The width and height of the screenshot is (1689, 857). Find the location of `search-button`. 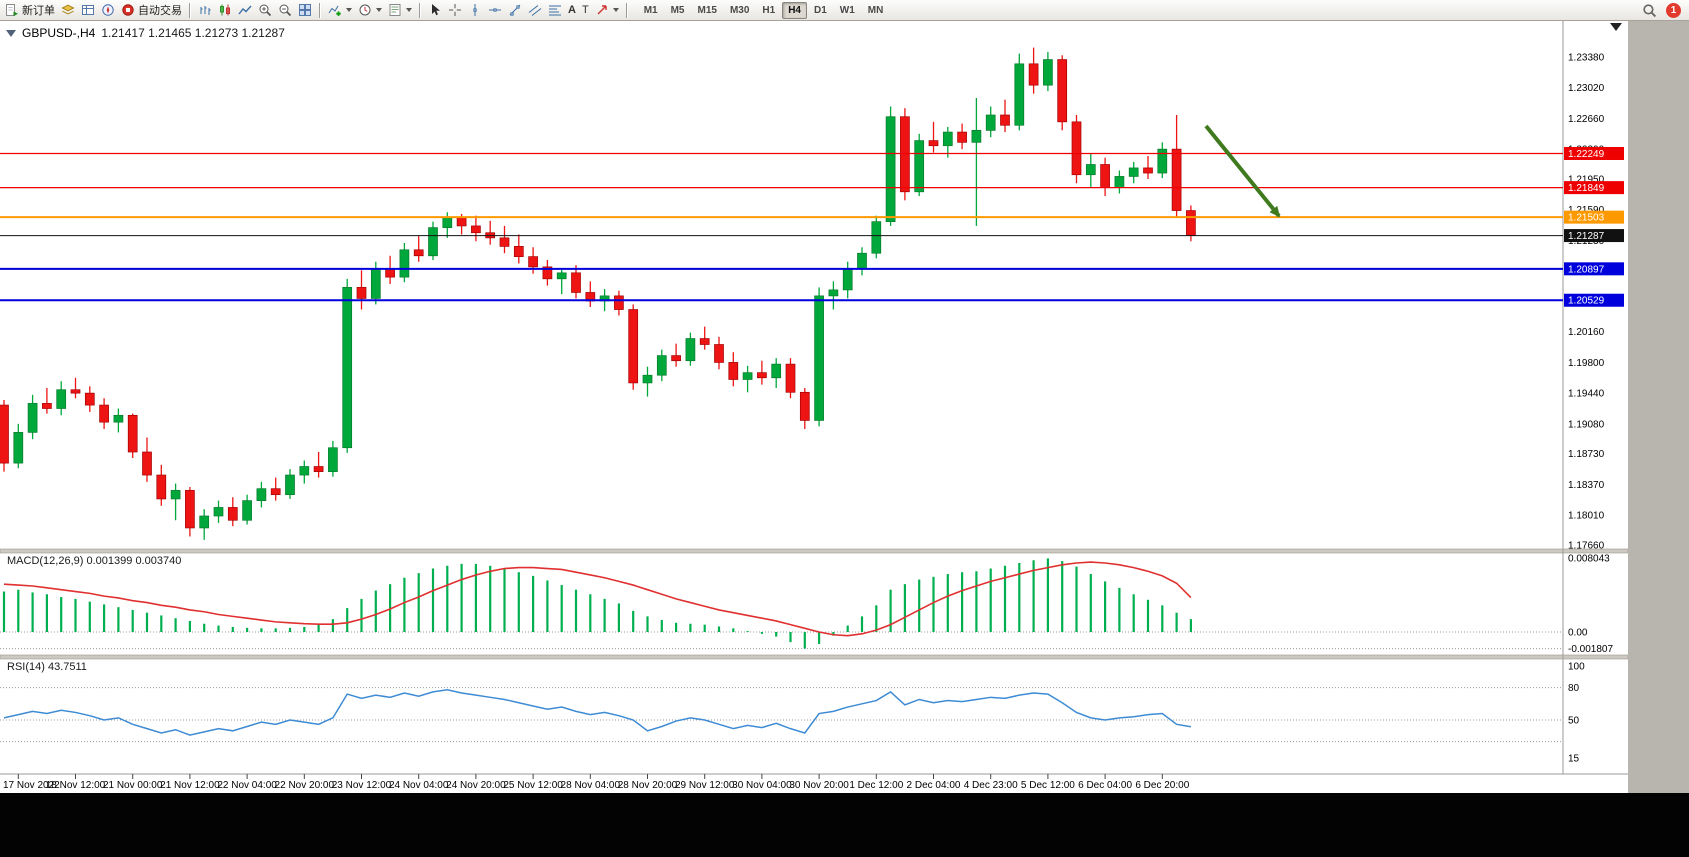

search-button is located at coordinates (1649, 10).